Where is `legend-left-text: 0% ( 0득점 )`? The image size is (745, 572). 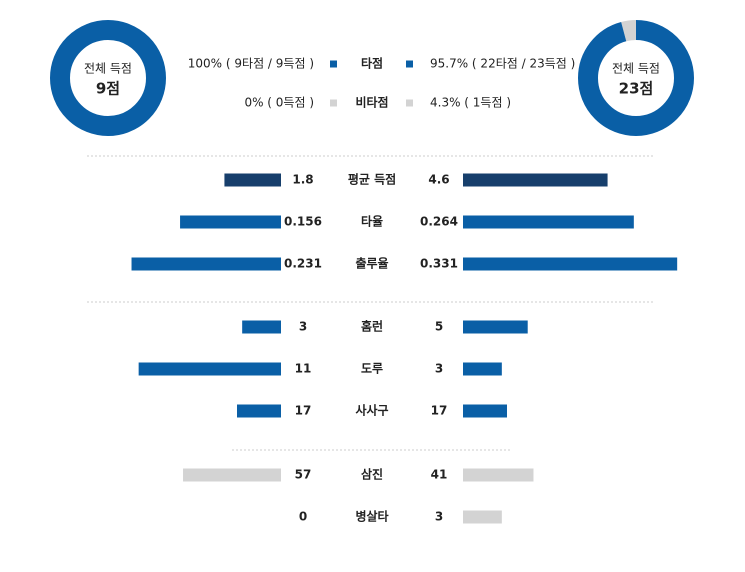 legend-left-text: 0% ( 0득점 ) is located at coordinates (279, 103).